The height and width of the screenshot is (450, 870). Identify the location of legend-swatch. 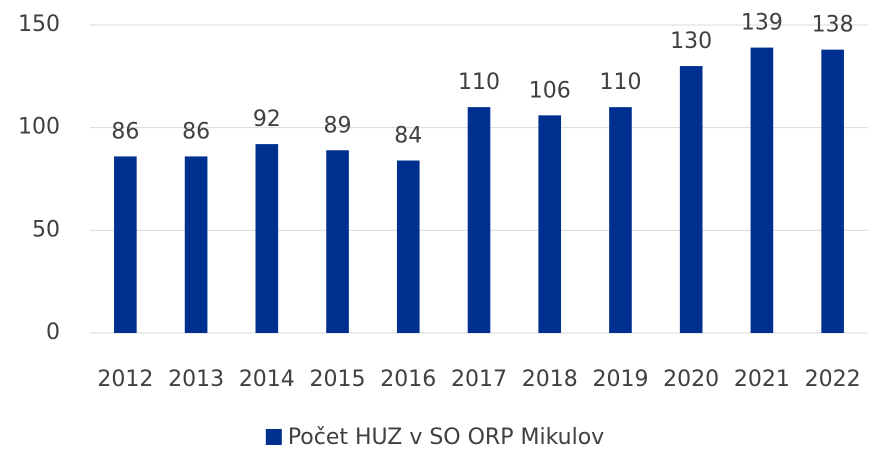
(273, 437).